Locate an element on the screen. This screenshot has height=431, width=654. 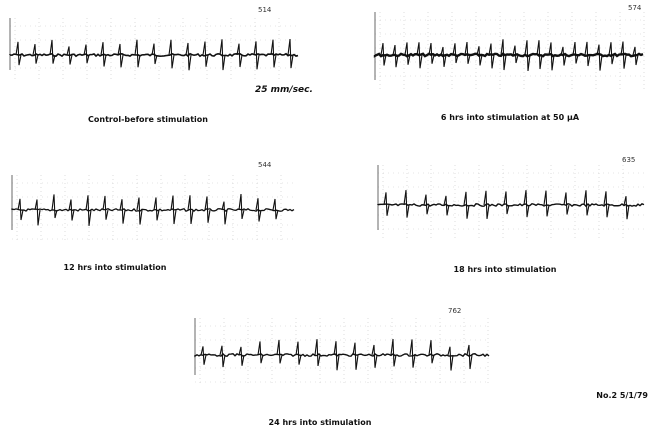
record-number: 574 is located at coordinates (635, 8).